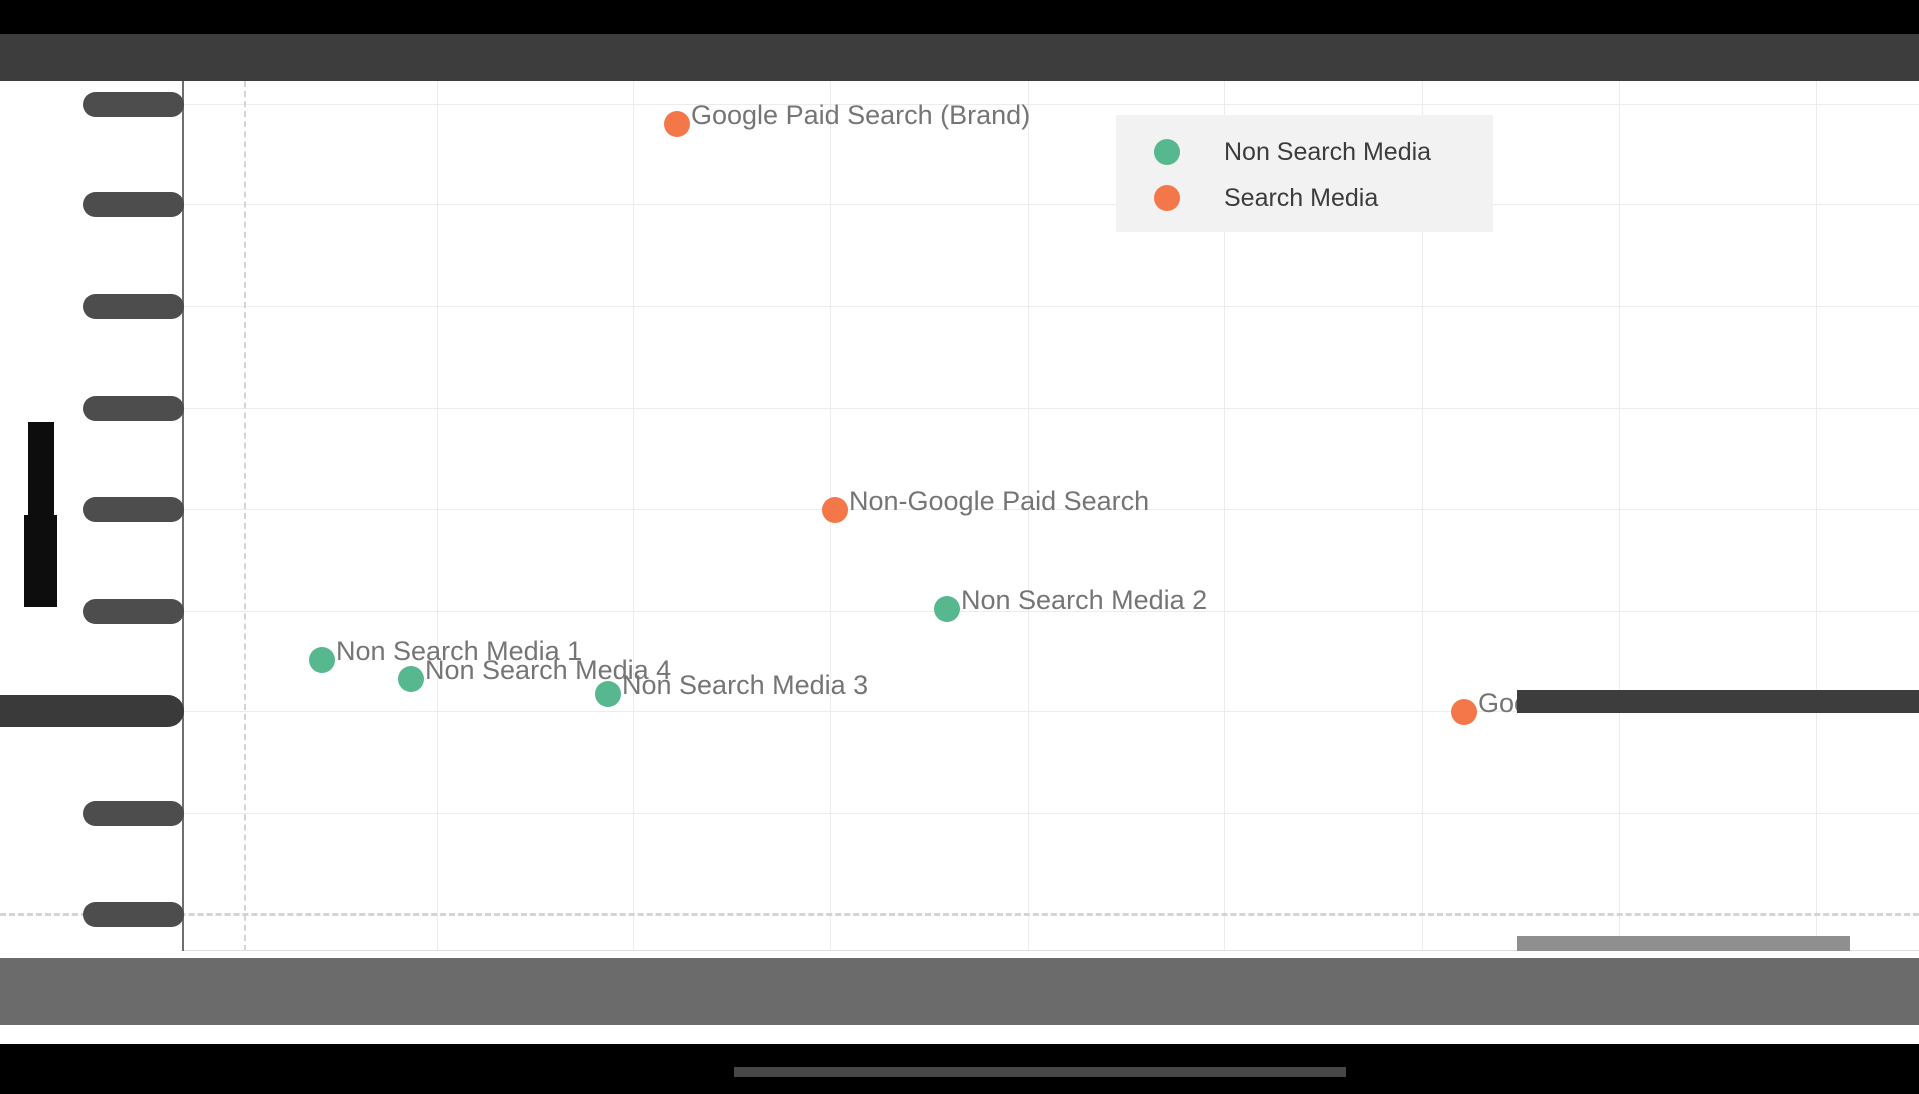 Image resolution: width=1919 pixels, height=1094 pixels. What do you see at coordinates (999, 501) in the screenshot?
I see `scatter-point-label: Non-Google Paid Search` at bounding box center [999, 501].